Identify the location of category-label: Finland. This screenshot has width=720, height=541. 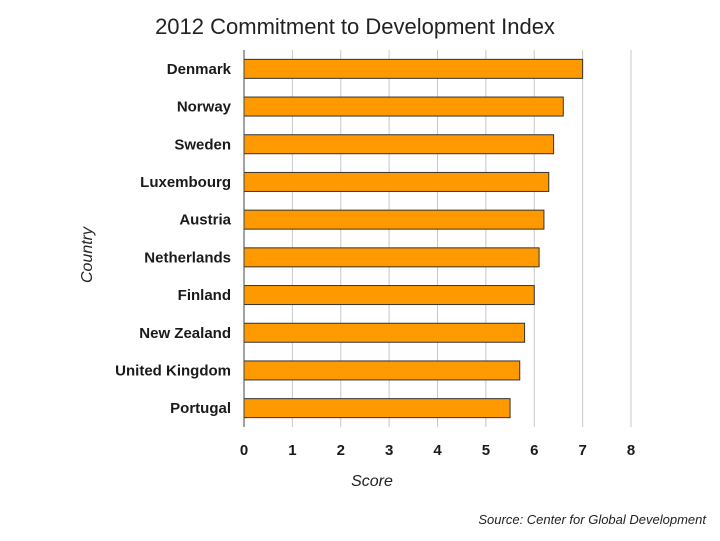
(204, 295).